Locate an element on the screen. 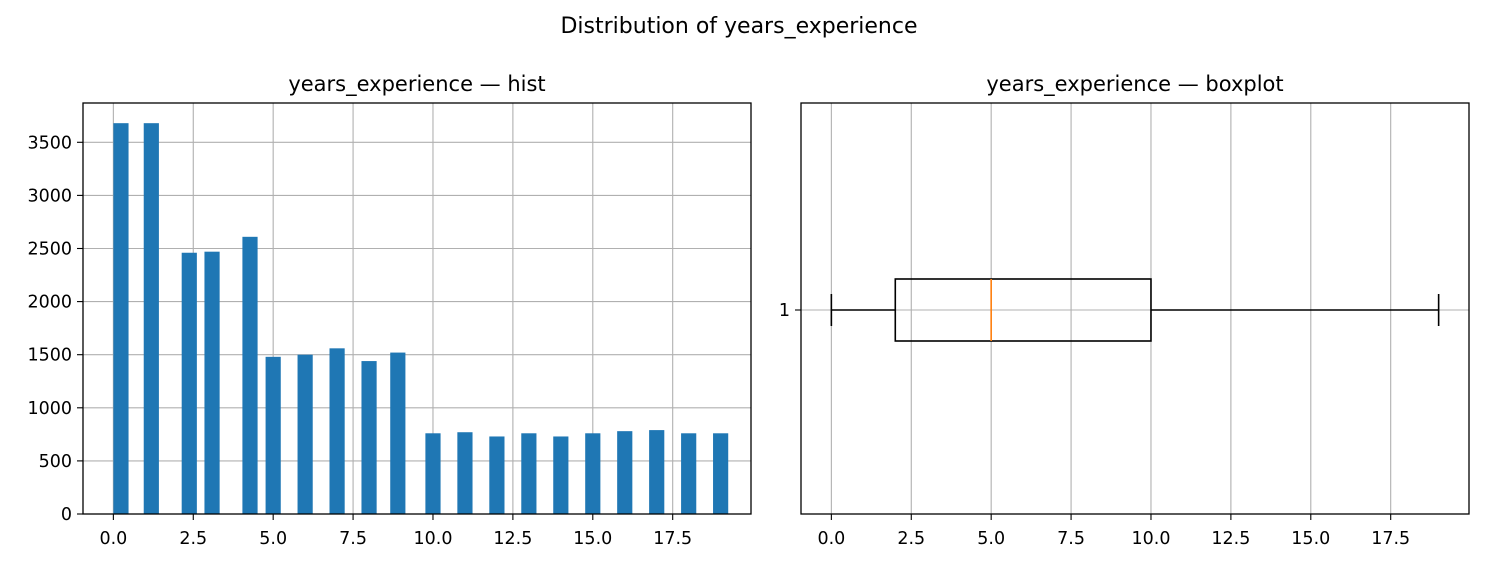  boxplot-marks is located at coordinates (1135, 310).